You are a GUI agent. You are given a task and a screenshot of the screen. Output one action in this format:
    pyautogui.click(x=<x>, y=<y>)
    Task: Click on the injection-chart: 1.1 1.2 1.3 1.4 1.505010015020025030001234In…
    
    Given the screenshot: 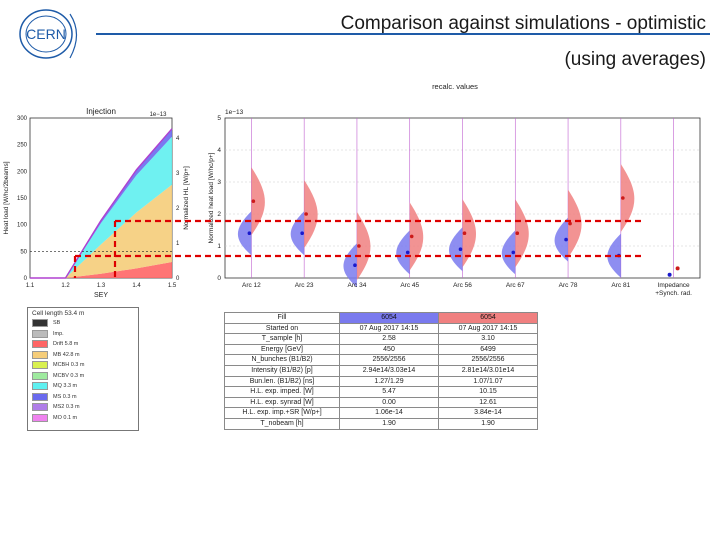 What is the action you would take?
    pyautogui.click(x=96, y=203)
    